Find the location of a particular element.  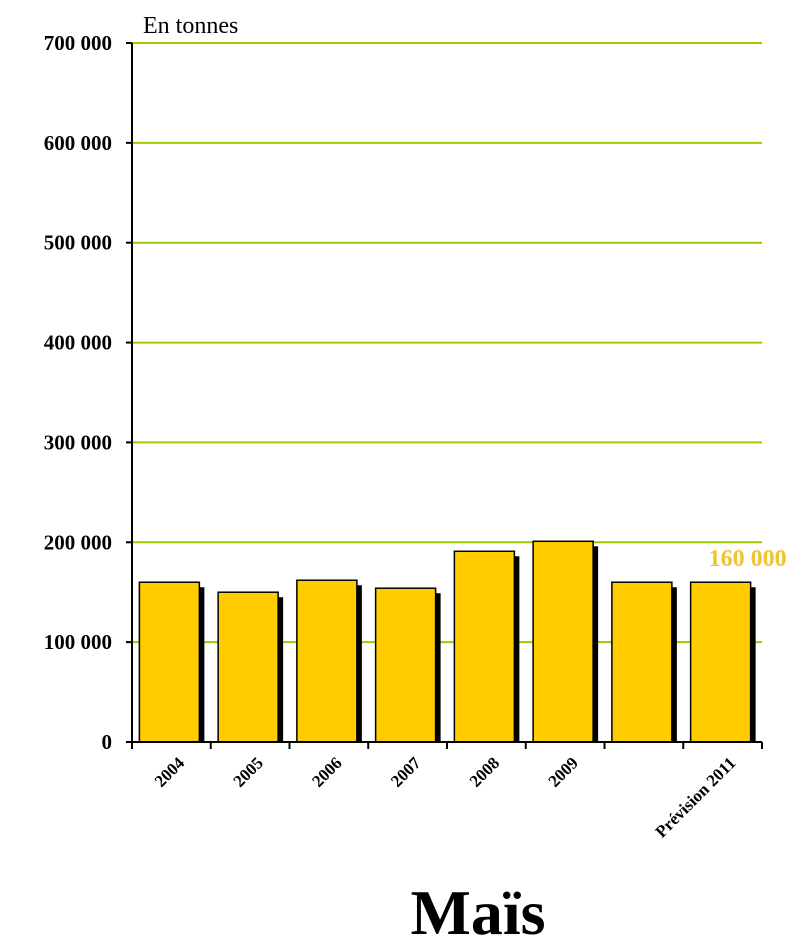

x-tick-label: 2008 is located at coordinates (484, 771).